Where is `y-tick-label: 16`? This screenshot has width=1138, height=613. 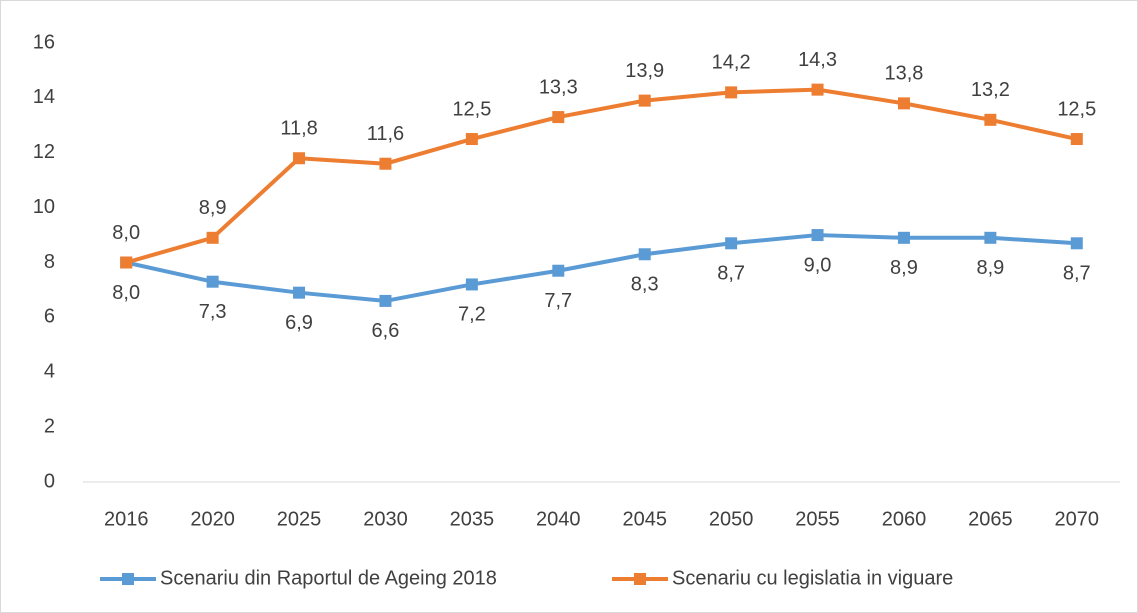
y-tick-label: 16 is located at coordinates (44, 42).